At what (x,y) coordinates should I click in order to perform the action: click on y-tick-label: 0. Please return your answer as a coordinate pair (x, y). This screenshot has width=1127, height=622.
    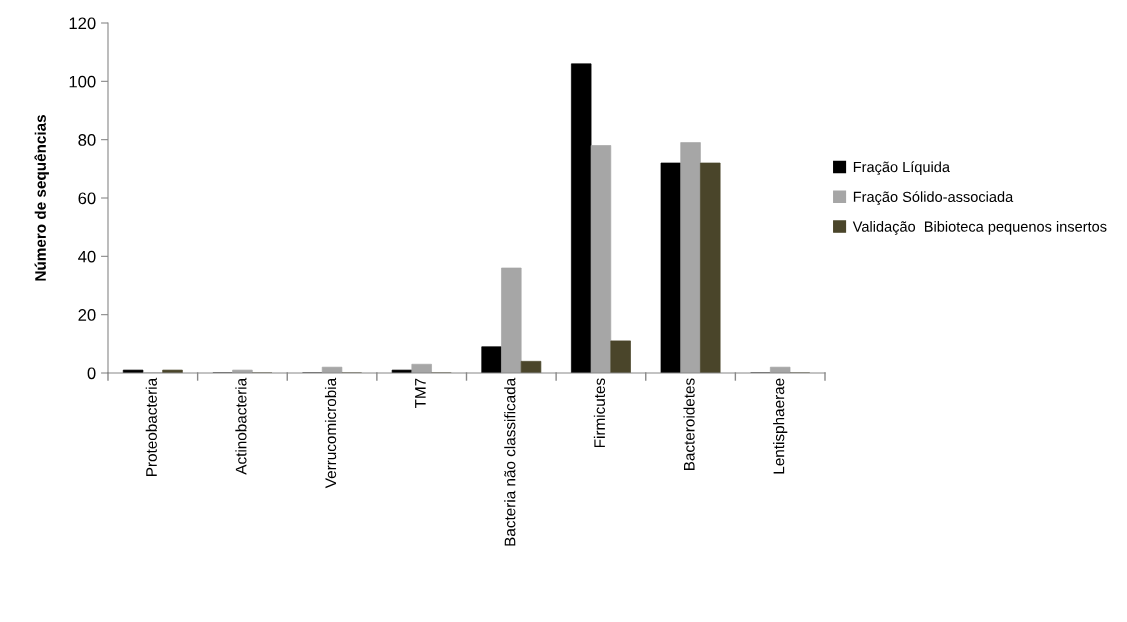
    Looking at the image, I should click on (91, 373).